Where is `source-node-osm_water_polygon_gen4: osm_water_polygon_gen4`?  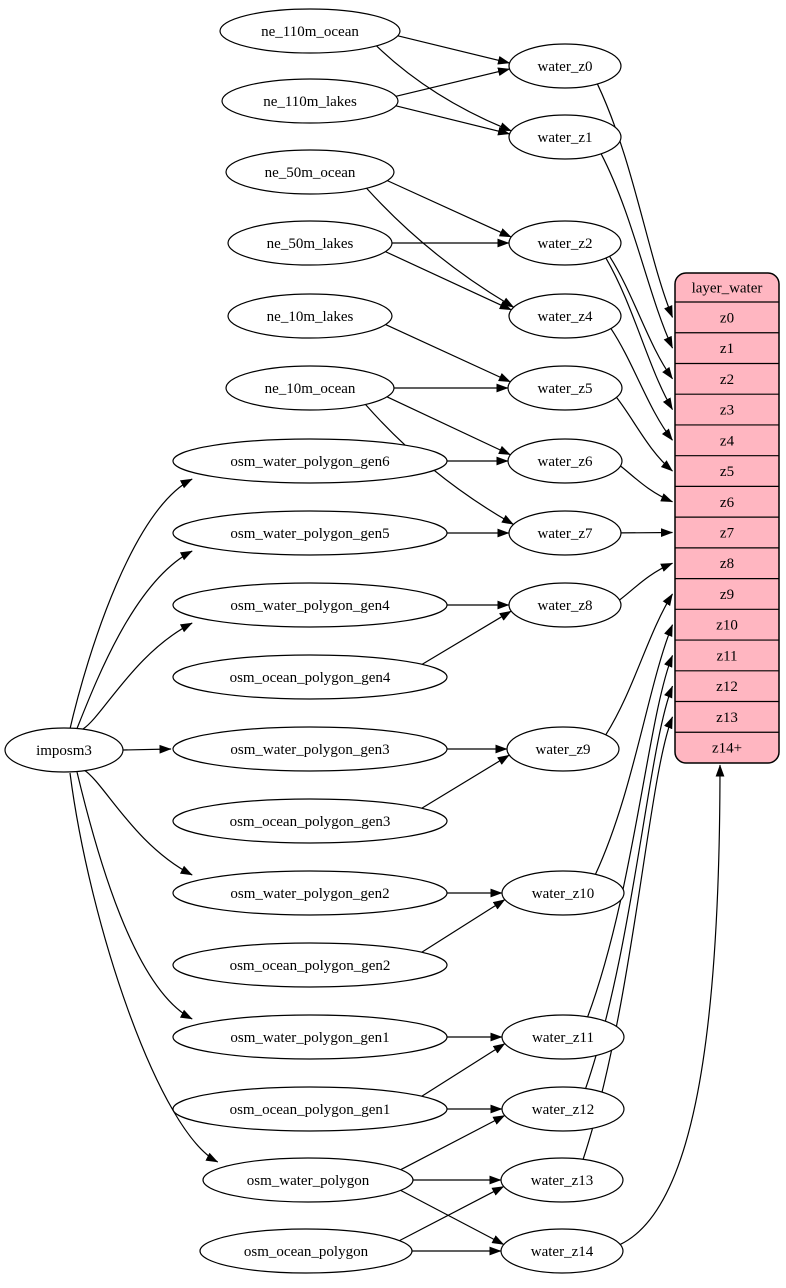
source-node-osm_water_polygon_gen4: osm_water_polygon_gen4 is located at coordinates (310, 605).